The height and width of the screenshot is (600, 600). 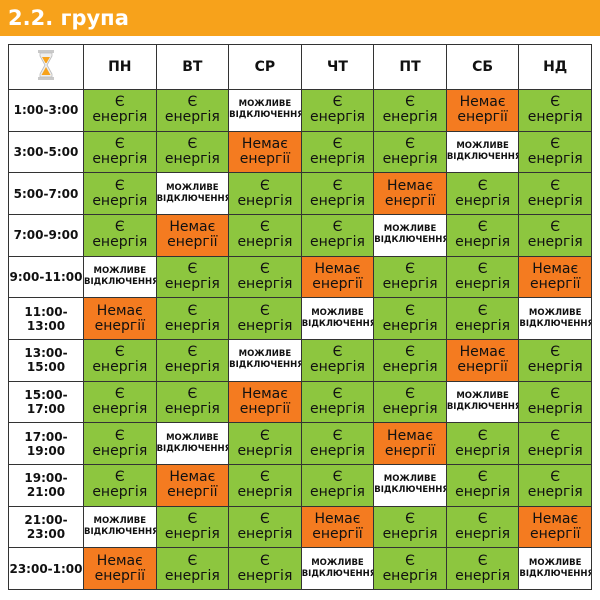 I want to click on day-header: ПТ, so click(x=410, y=67).